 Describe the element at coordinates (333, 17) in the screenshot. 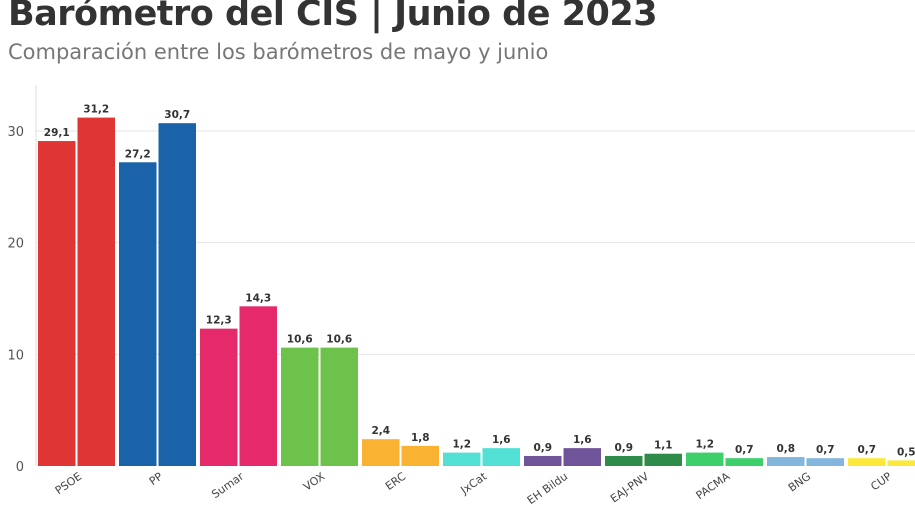

I see `chart-title: Barómetro del CIS | Junio de 2023` at that location.